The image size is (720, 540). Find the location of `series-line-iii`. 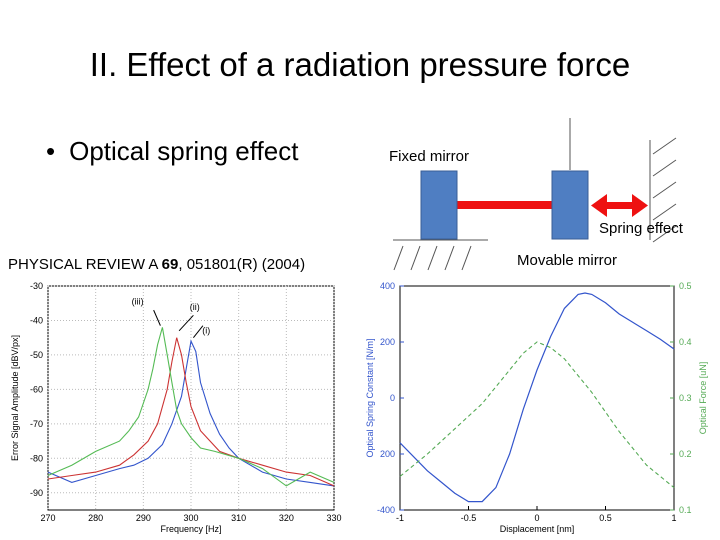

series-line-iii is located at coordinates (191, 407).